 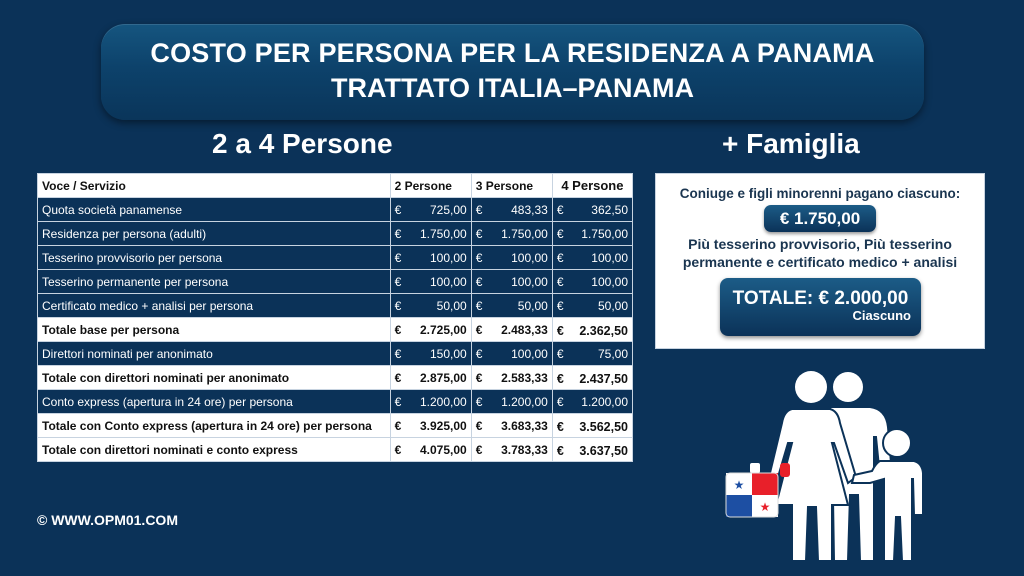 I want to click on amount-value: 3.925,00, so click(x=443, y=425).